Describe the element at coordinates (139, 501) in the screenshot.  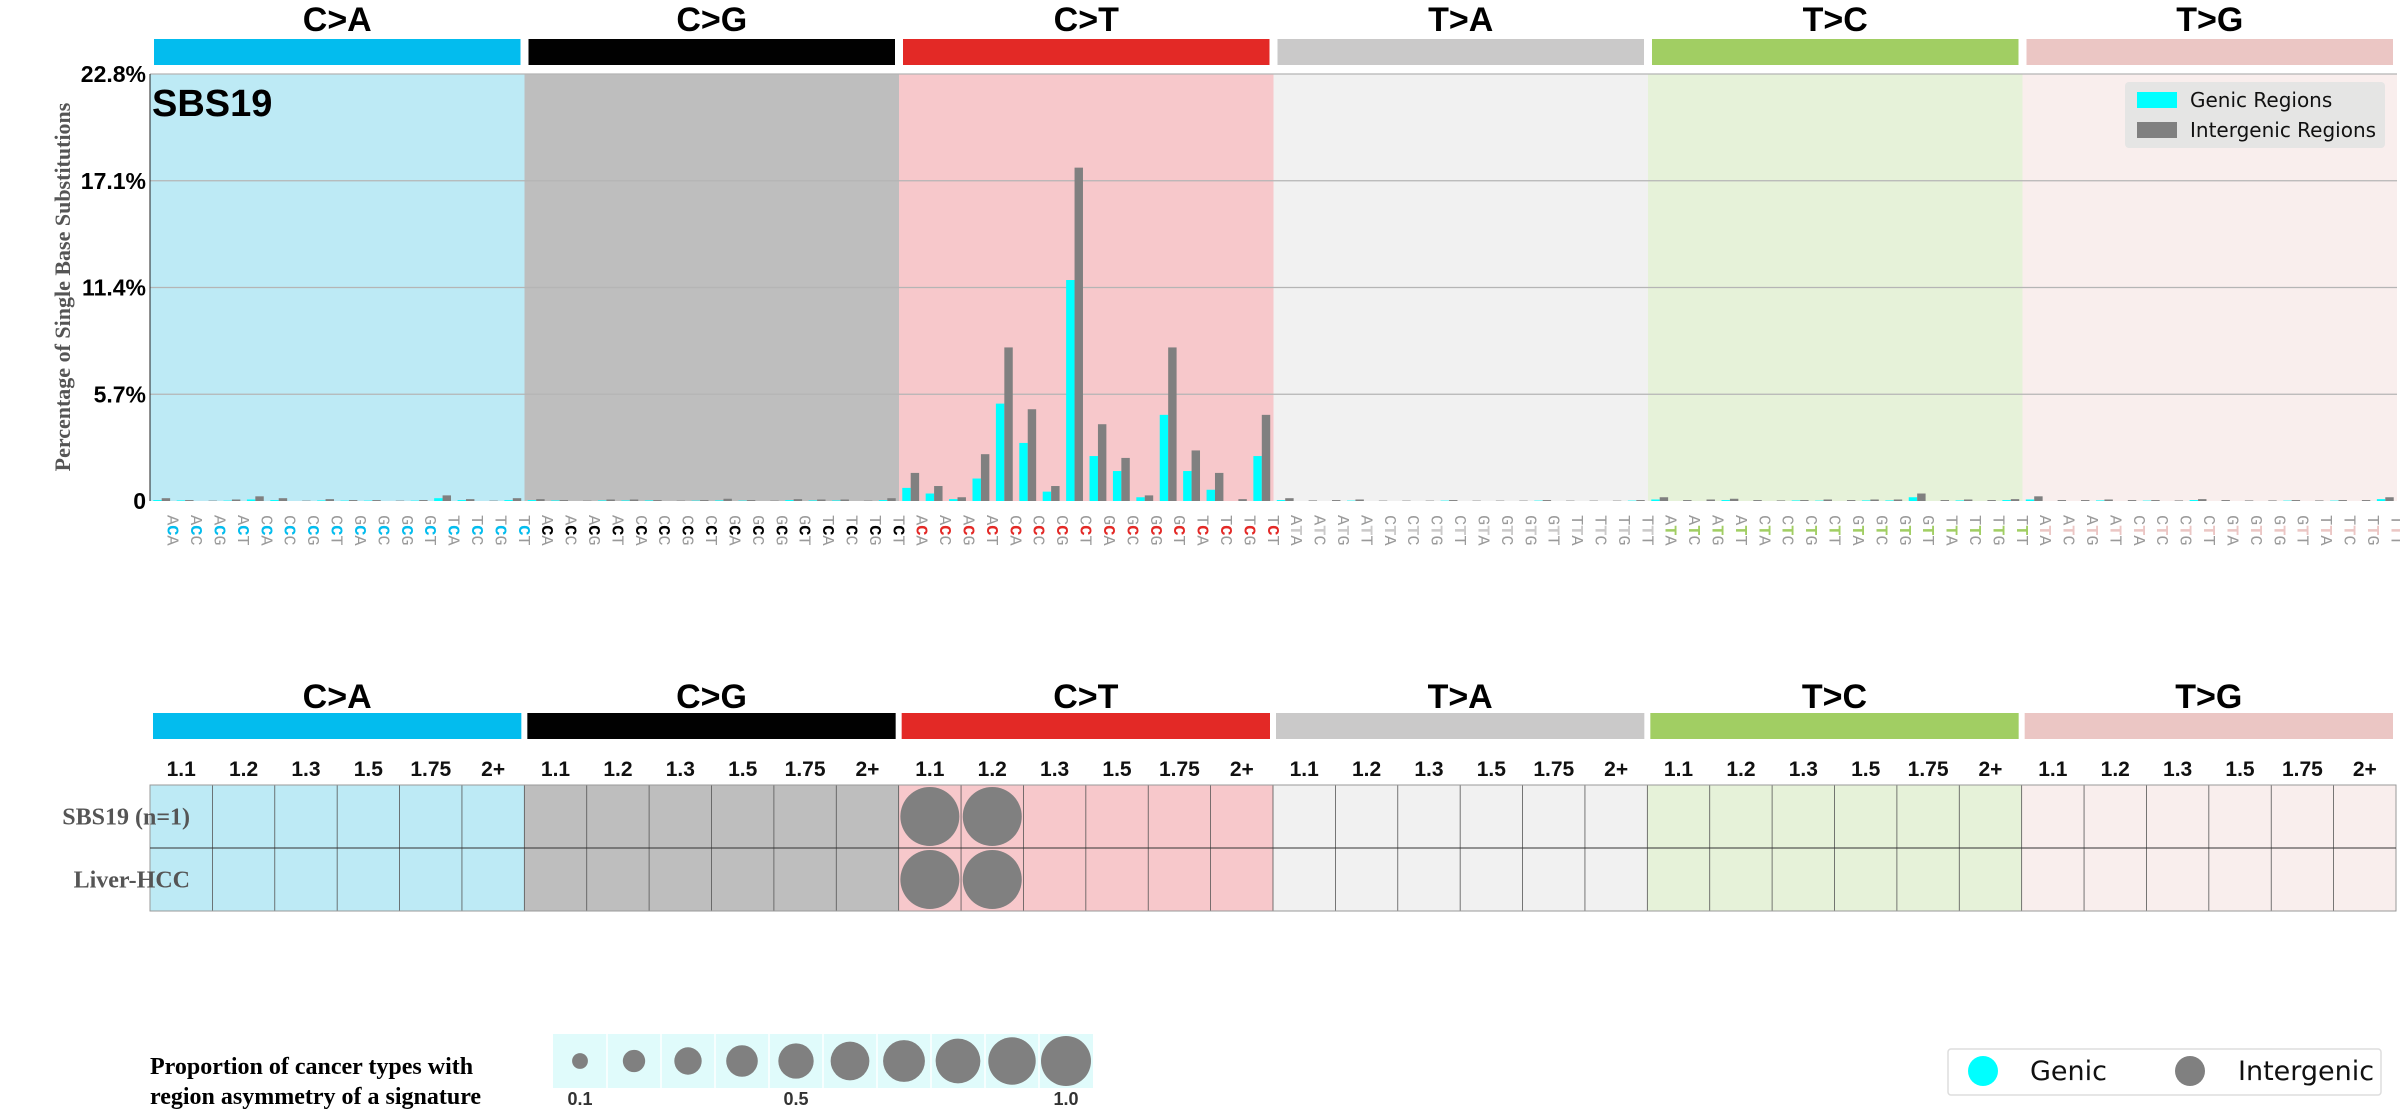
I see `y-tick-label: 0` at that location.